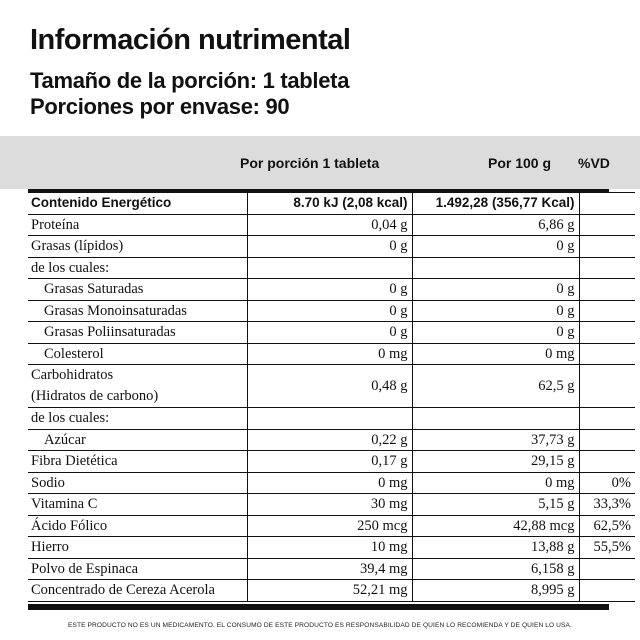 The height and width of the screenshot is (640, 640). What do you see at coordinates (138, 482) in the screenshot?
I see `row-label: Sodio` at bounding box center [138, 482].